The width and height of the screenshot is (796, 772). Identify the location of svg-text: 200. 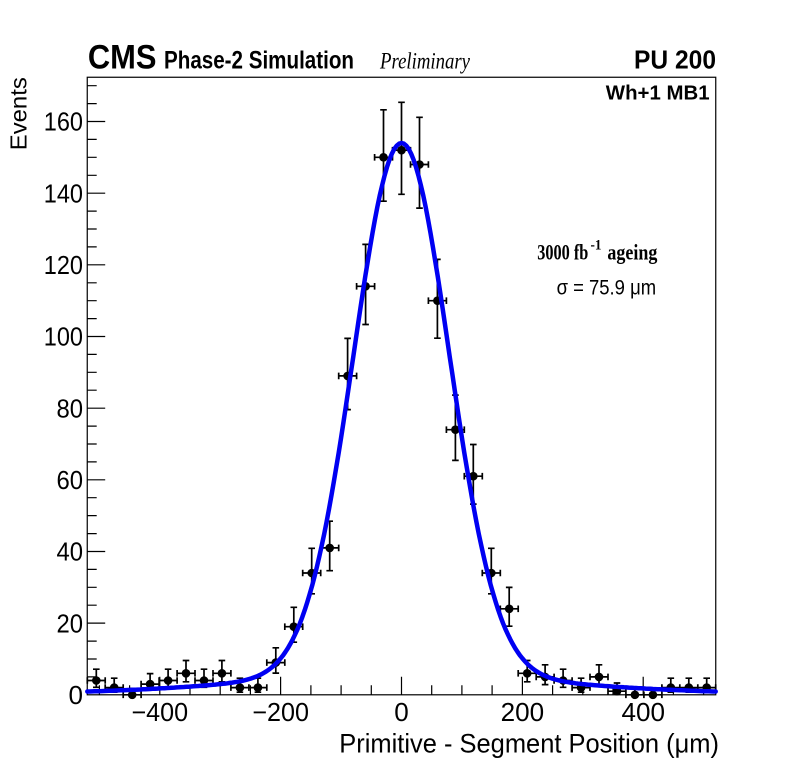
(523, 712).